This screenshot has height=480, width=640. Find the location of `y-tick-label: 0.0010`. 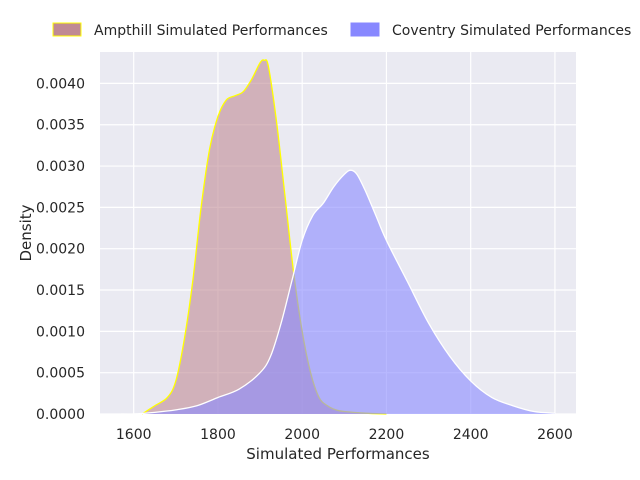

y-tick-label: 0.0010 is located at coordinates (60, 332).